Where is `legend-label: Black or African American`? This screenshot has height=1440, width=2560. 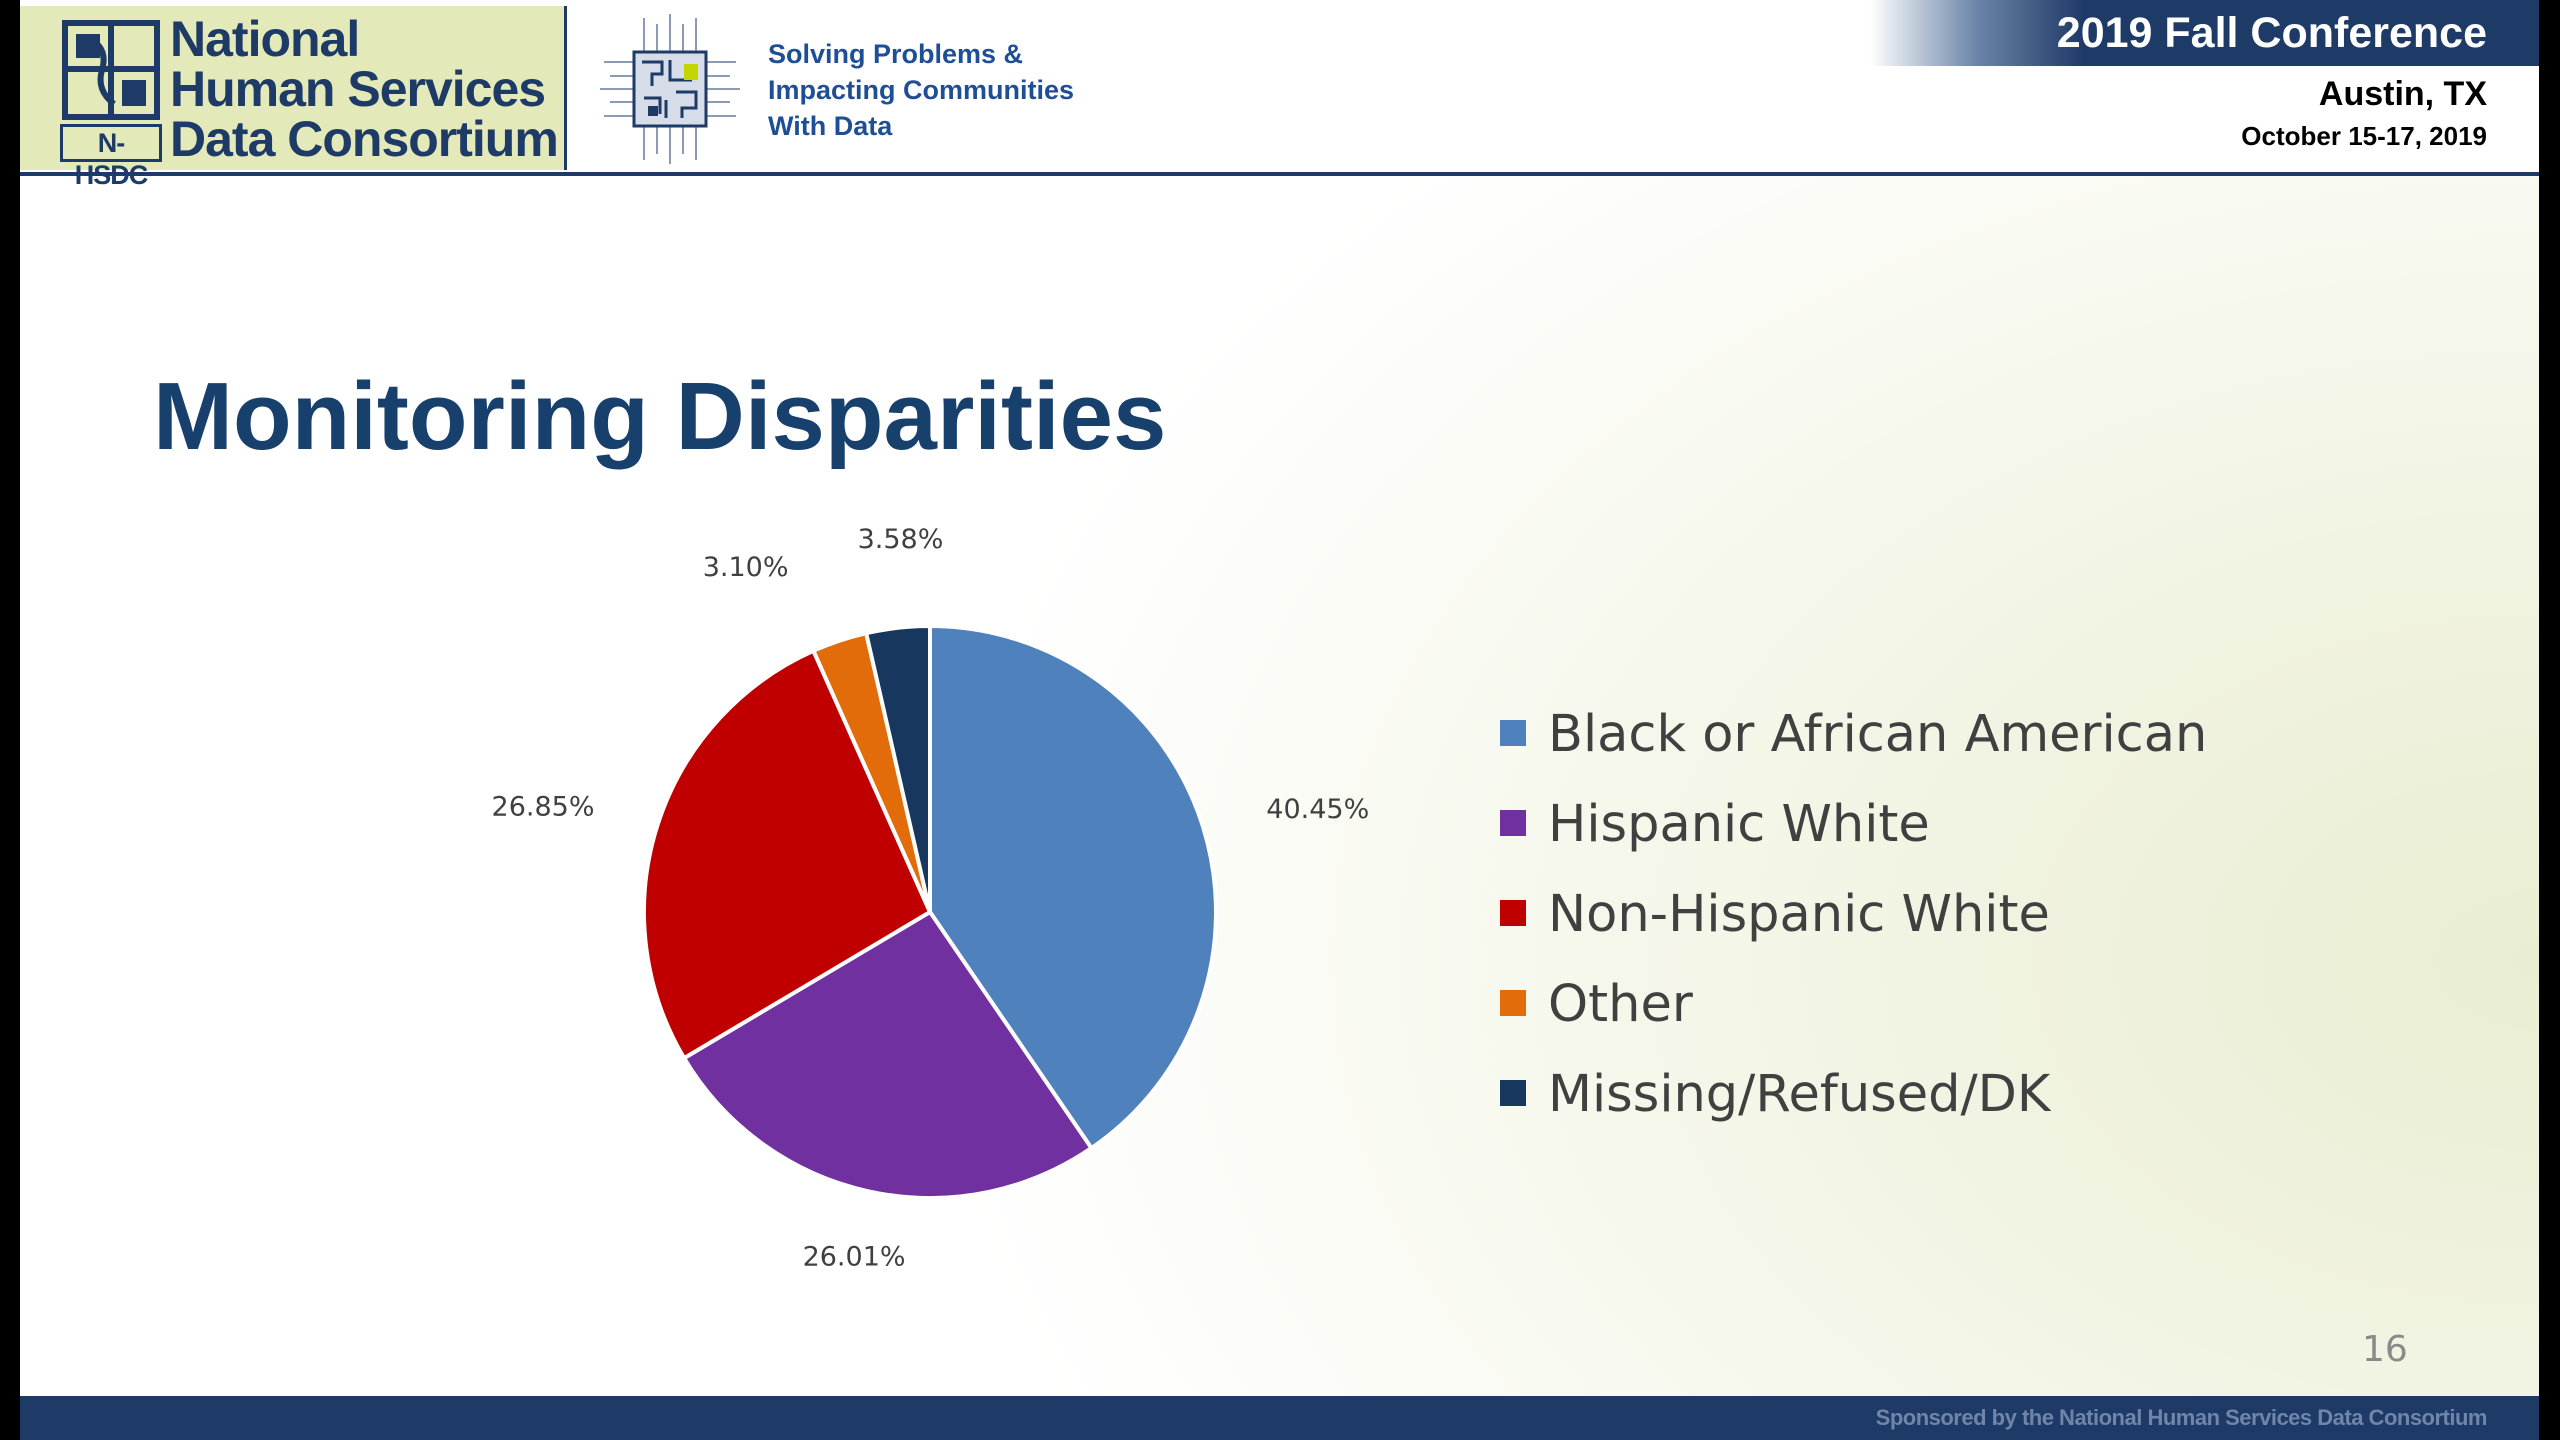 legend-label: Black or African American is located at coordinates (1878, 734).